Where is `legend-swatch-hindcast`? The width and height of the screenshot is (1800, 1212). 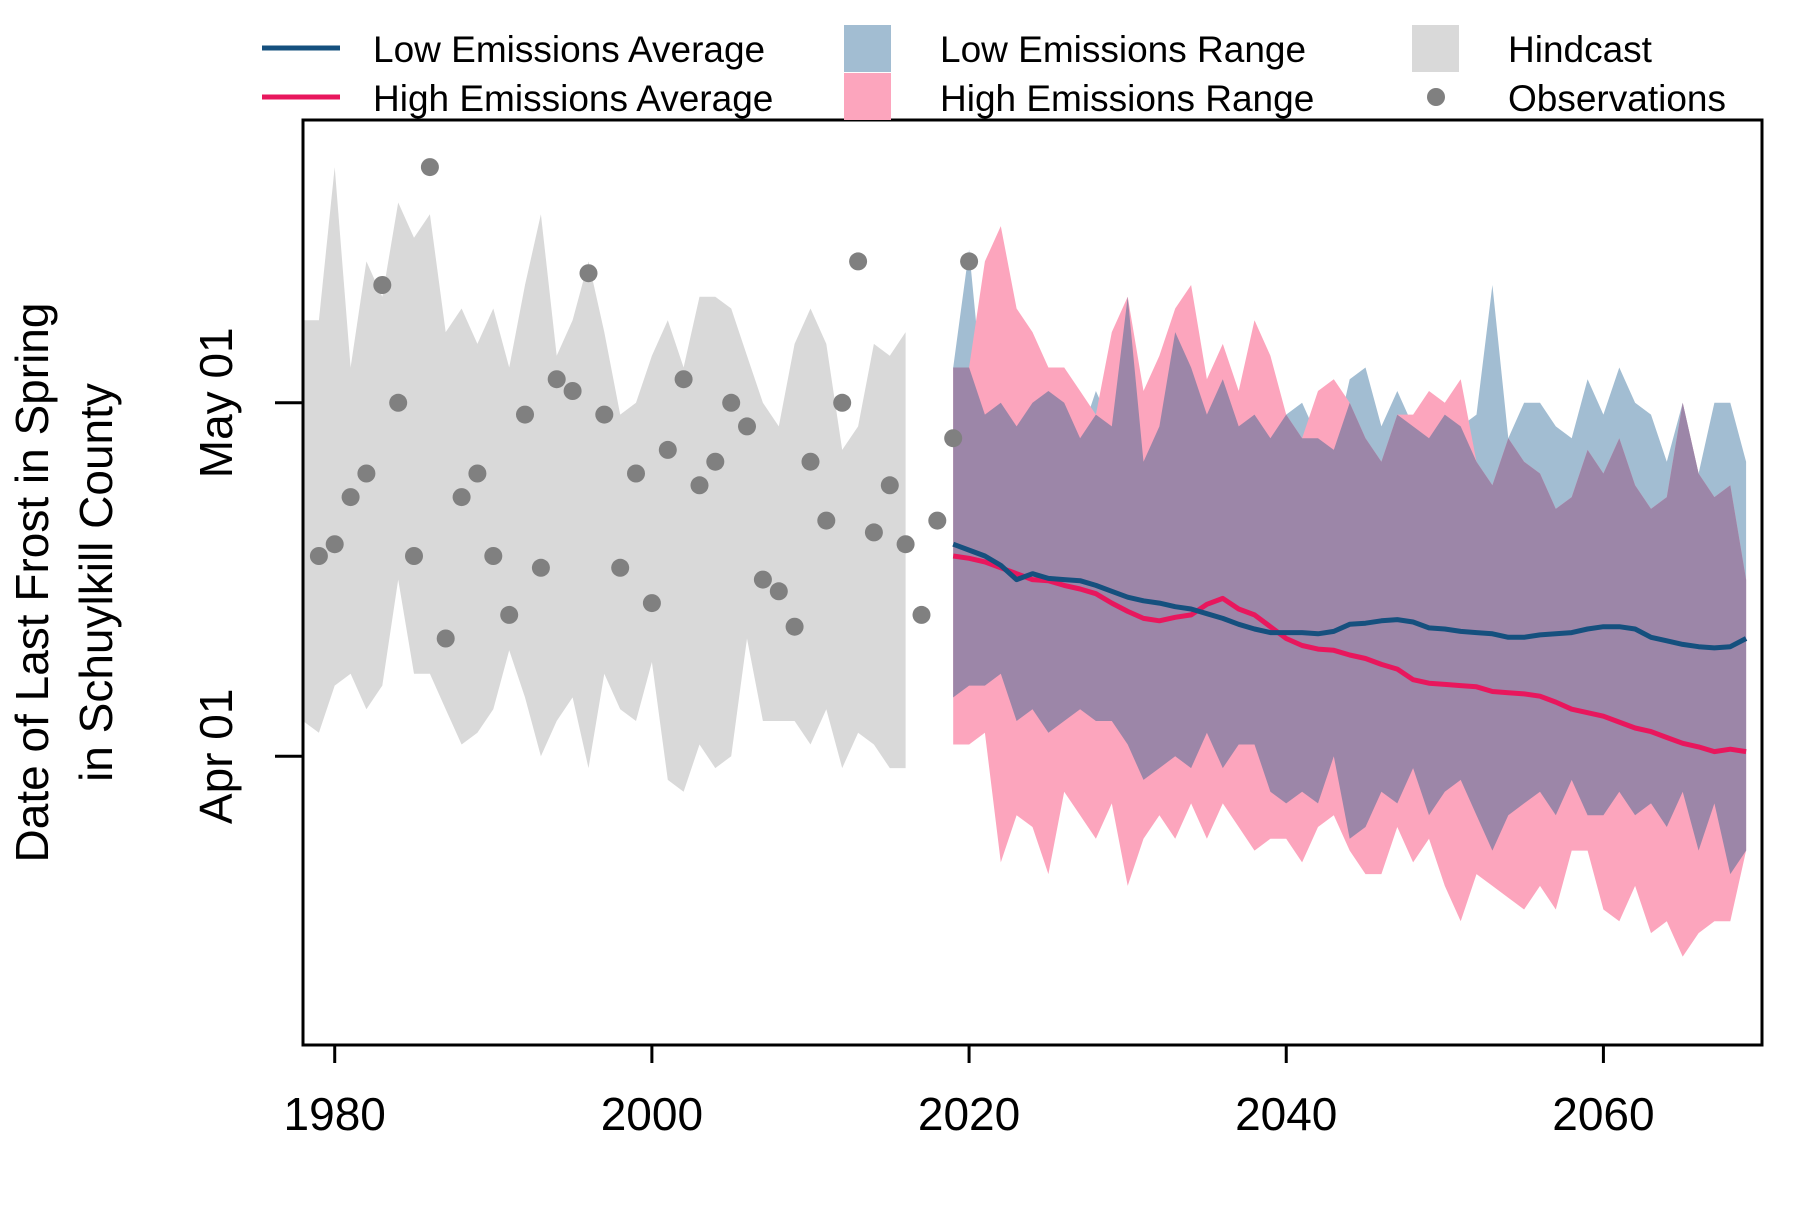 legend-swatch-hindcast is located at coordinates (1435, 48).